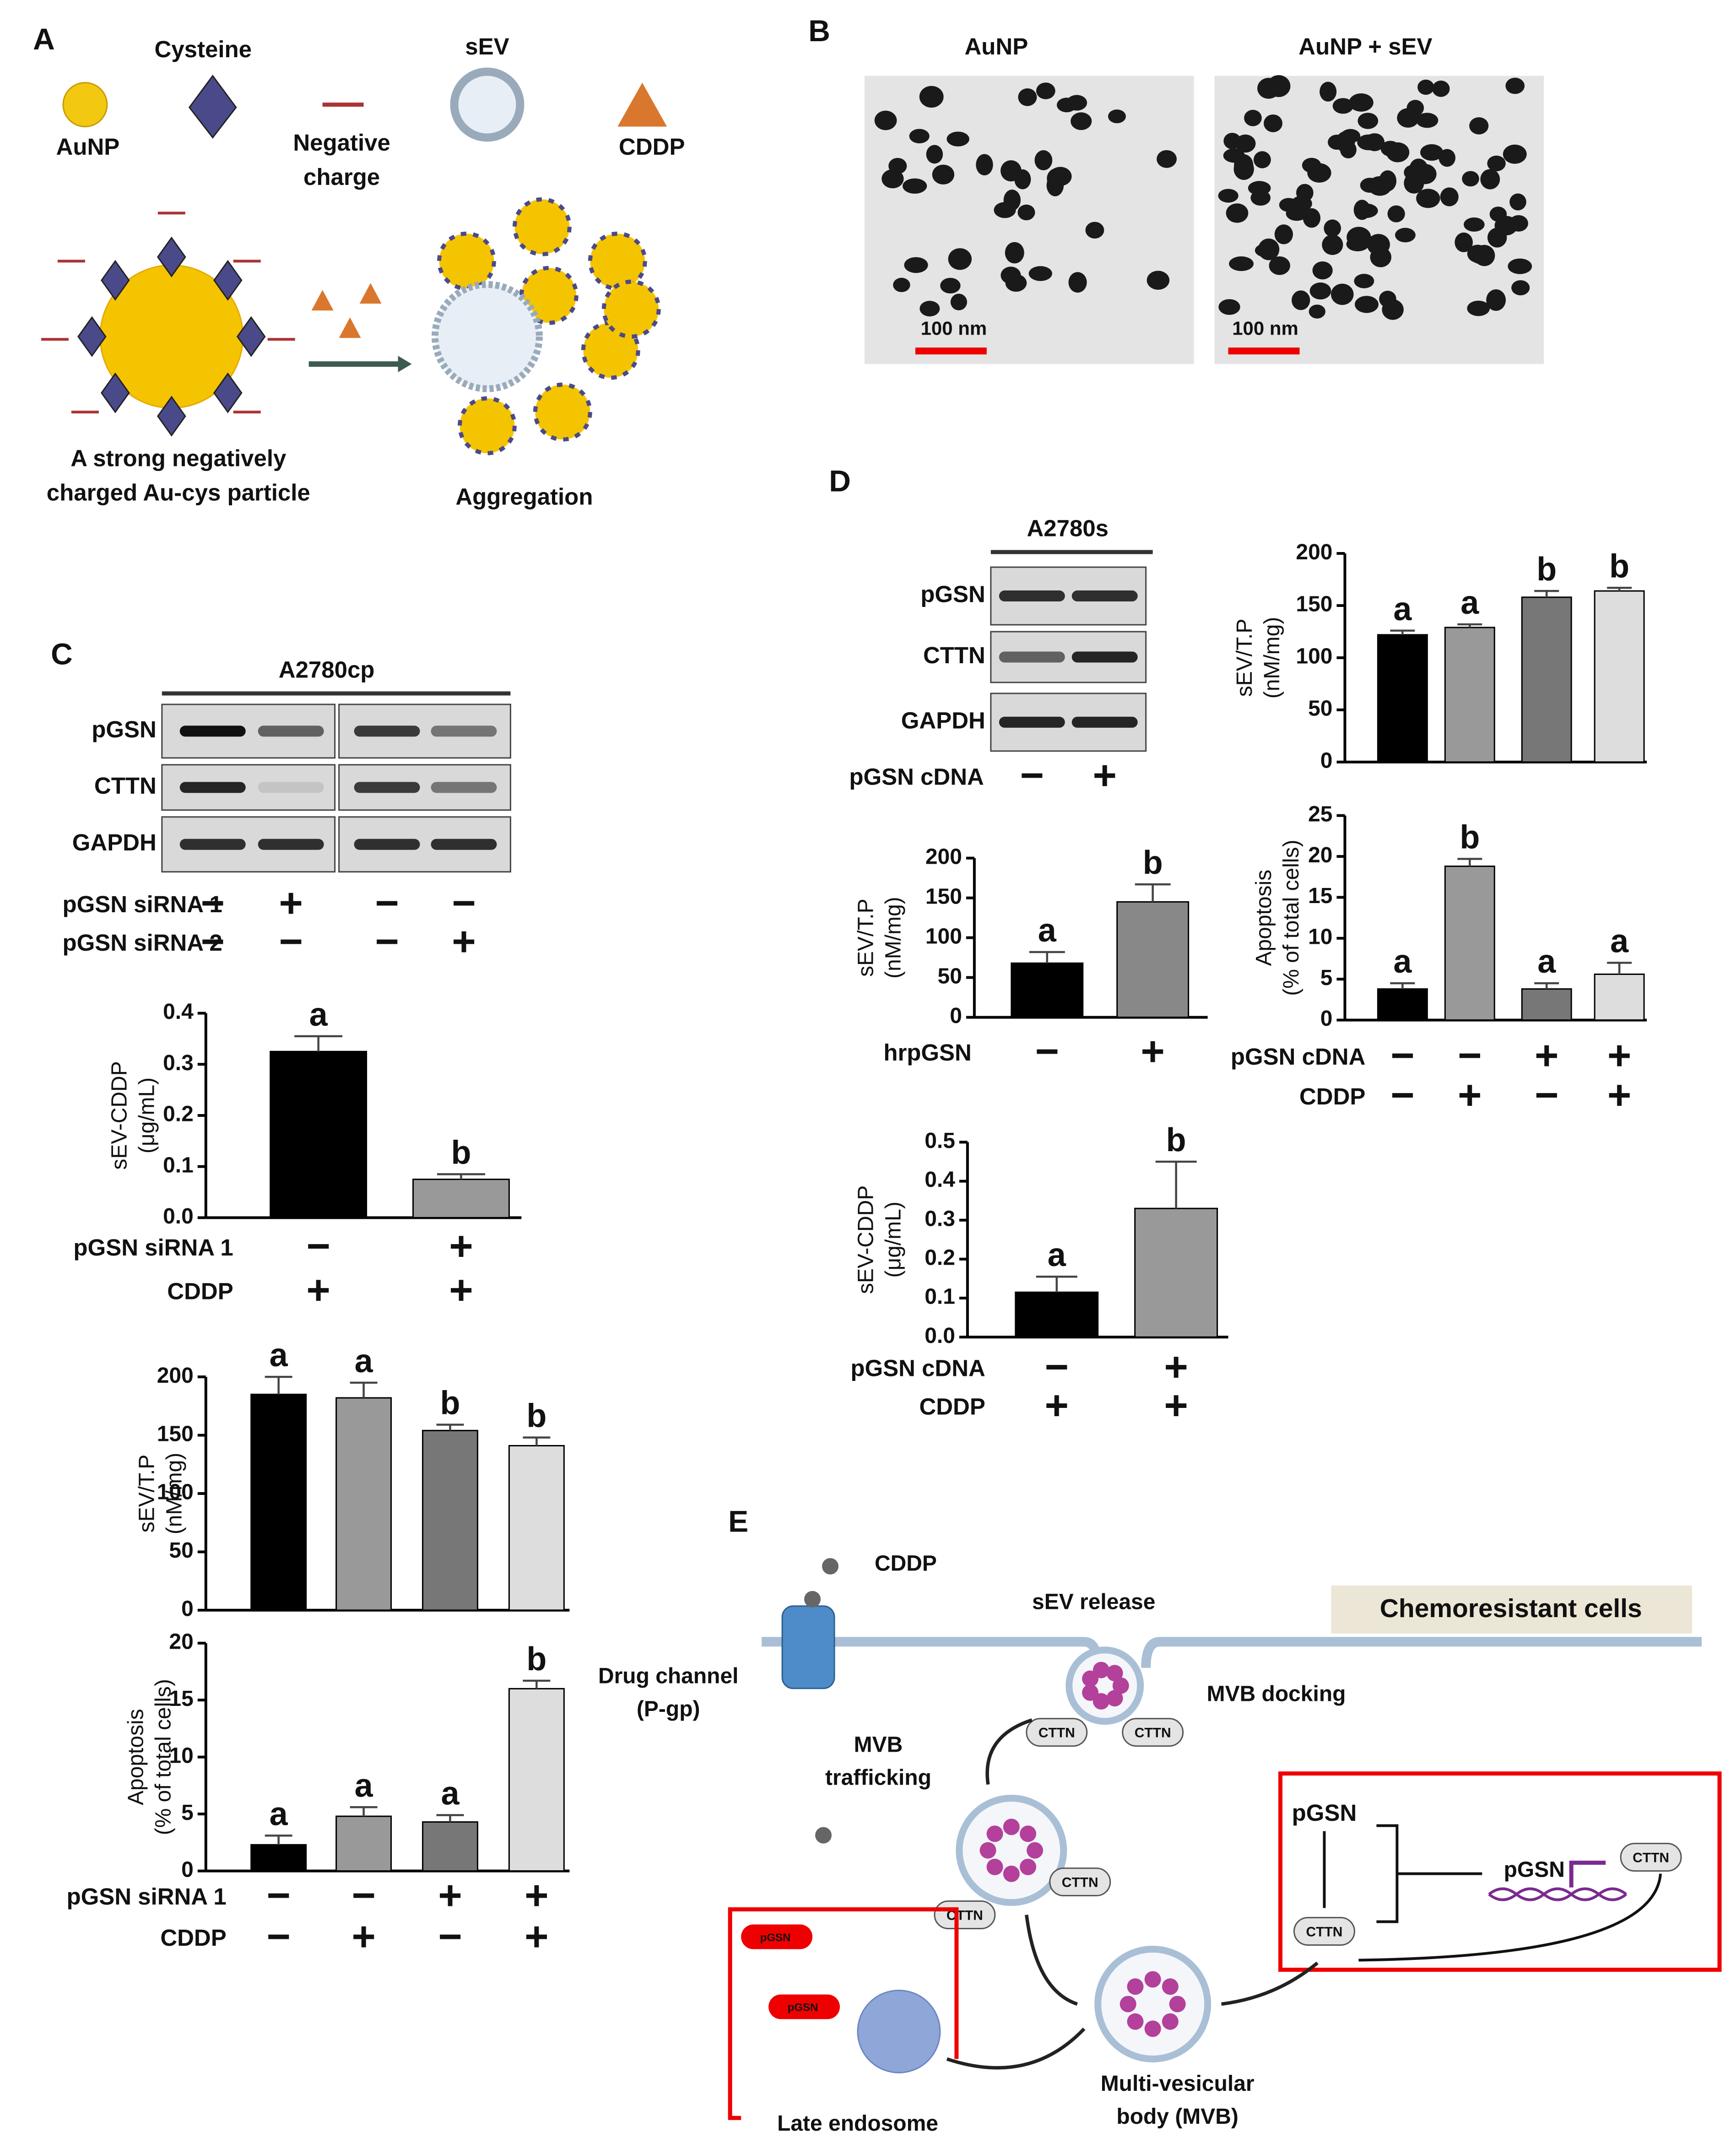 This screenshot has height=2154, width=1736. I want to click on y-axis-label: sEV/T.P, so click(1245, 658).